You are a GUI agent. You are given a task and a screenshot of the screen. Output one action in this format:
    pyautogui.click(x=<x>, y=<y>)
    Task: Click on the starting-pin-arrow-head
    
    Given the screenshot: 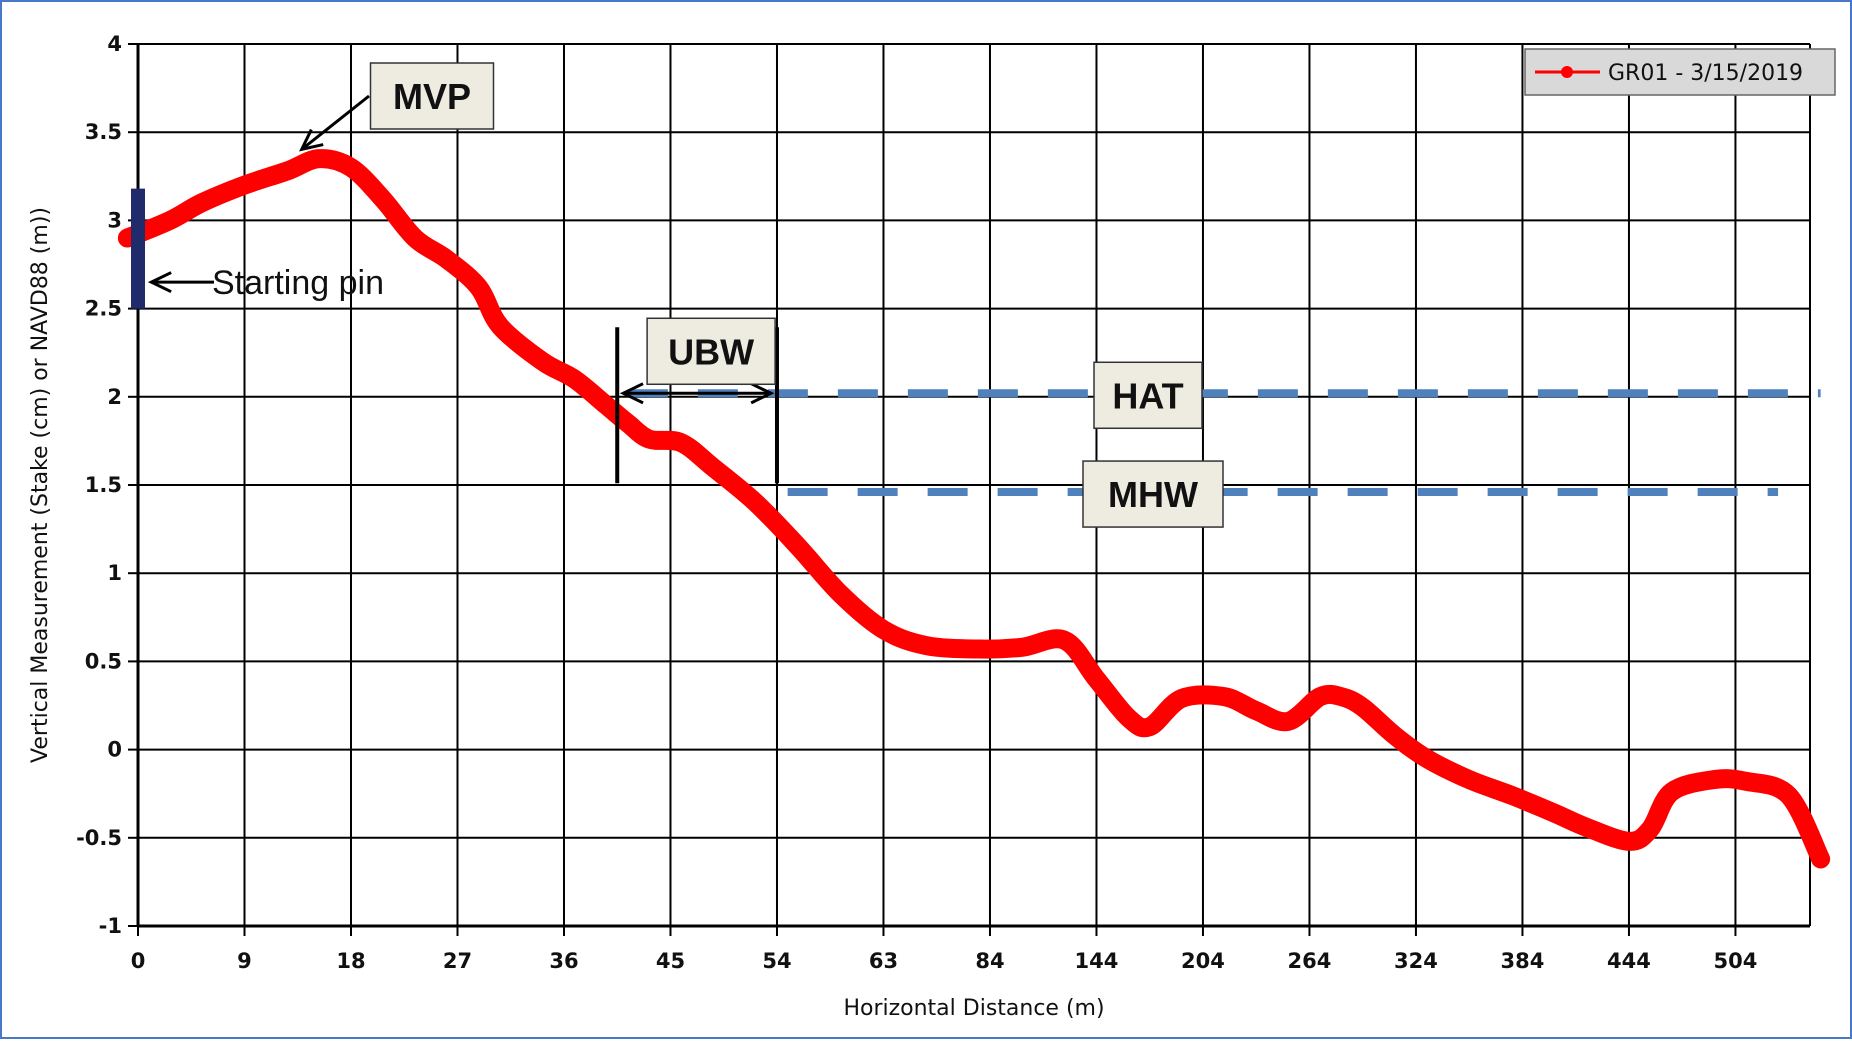 What is the action you would take?
    pyautogui.click(x=159, y=282)
    